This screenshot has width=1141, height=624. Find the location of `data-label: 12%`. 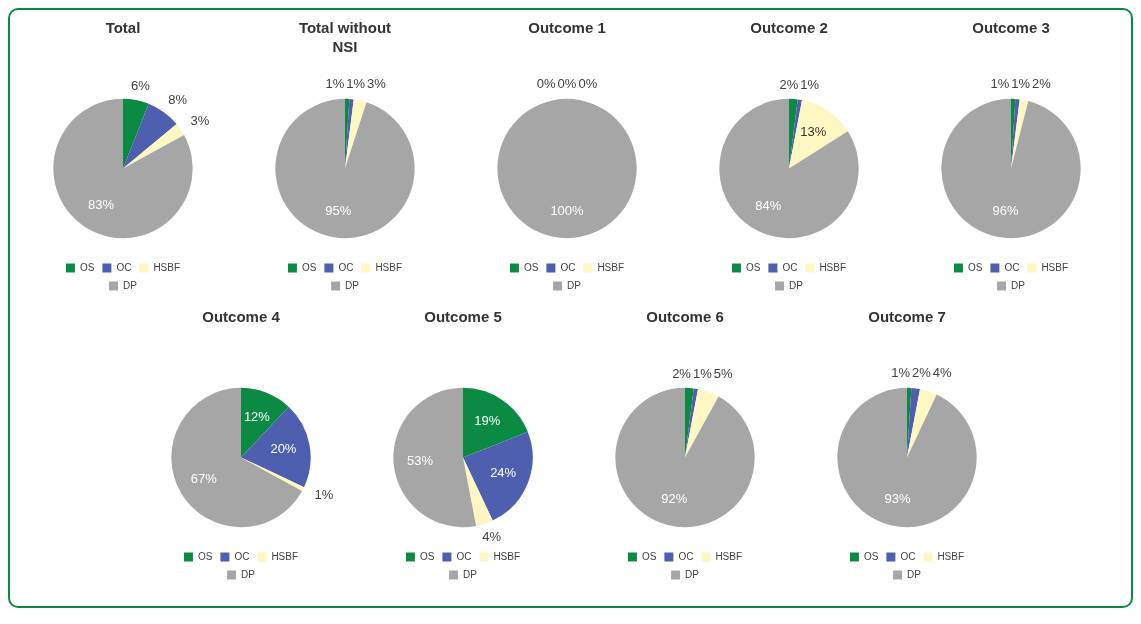

data-label: 12% is located at coordinates (257, 416).